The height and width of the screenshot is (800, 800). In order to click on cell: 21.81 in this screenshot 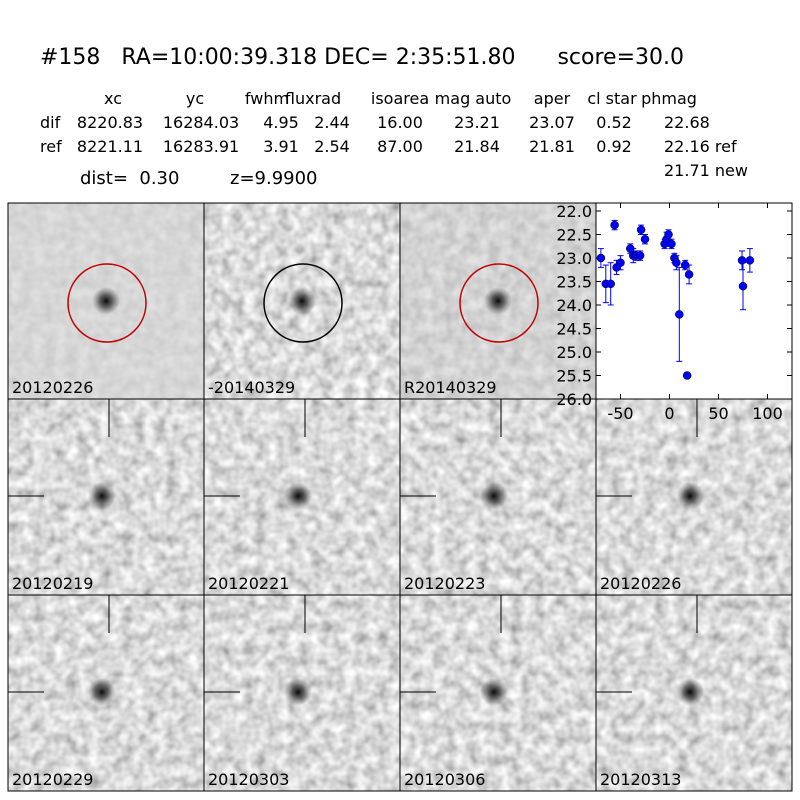, I will do `click(552, 146)`.